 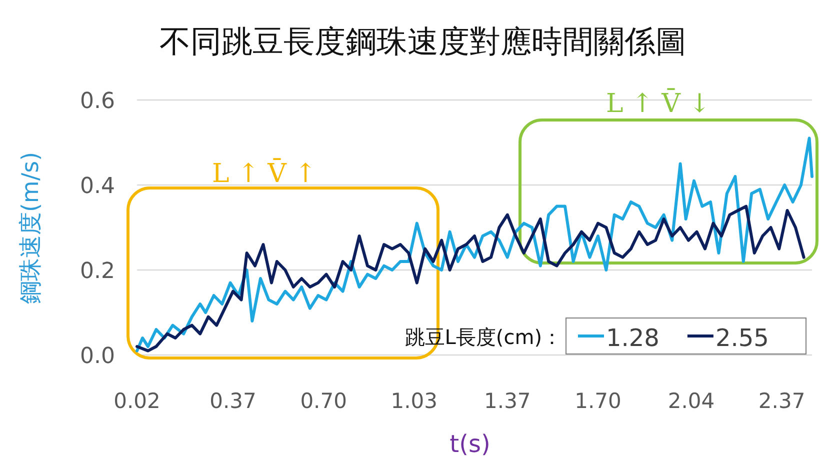 What do you see at coordinates (414, 401) in the screenshot?
I see `x-tick-label: 1.03` at bounding box center [414, 401].